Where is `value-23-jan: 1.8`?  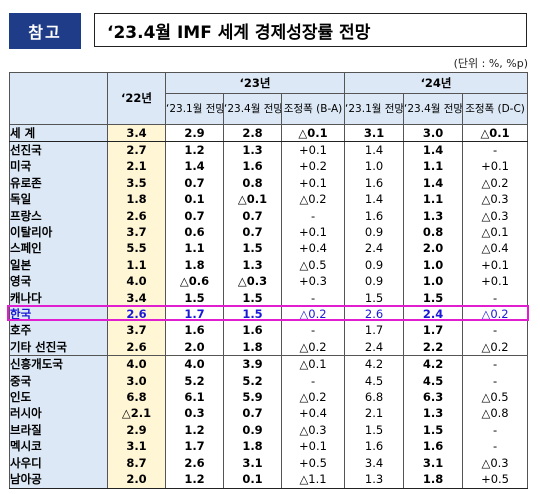
value-23-jan: 1.8 is located at coordinates (194, 265).